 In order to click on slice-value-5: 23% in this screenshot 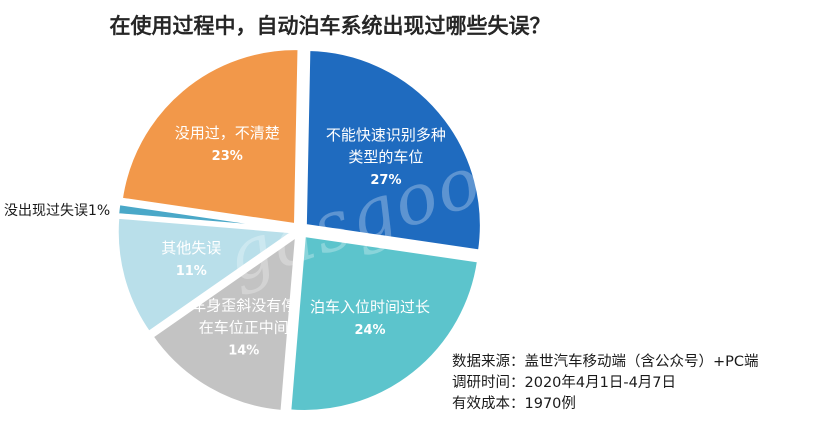, I will do `click(227, 156)`.